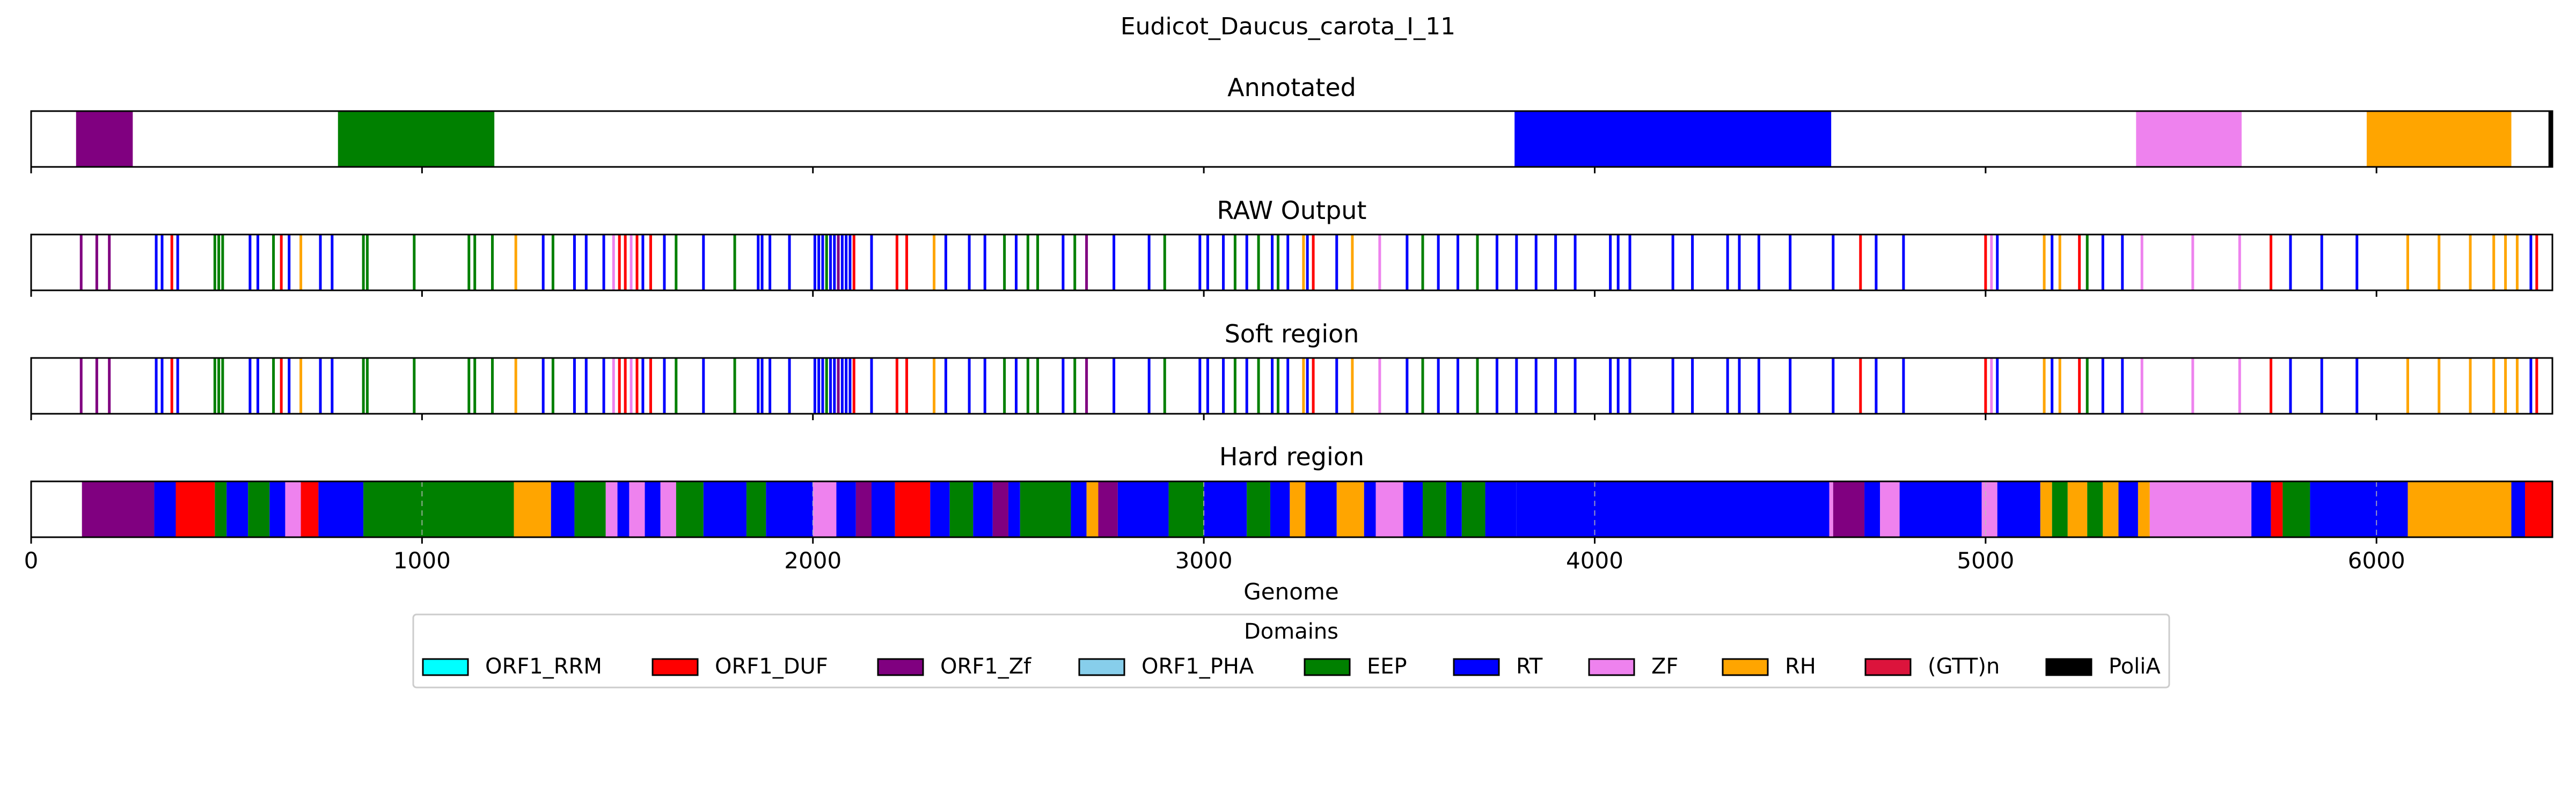 The image size is (2576, 805). I want to click on track-annotated: Annotated, so click(1291, 123).